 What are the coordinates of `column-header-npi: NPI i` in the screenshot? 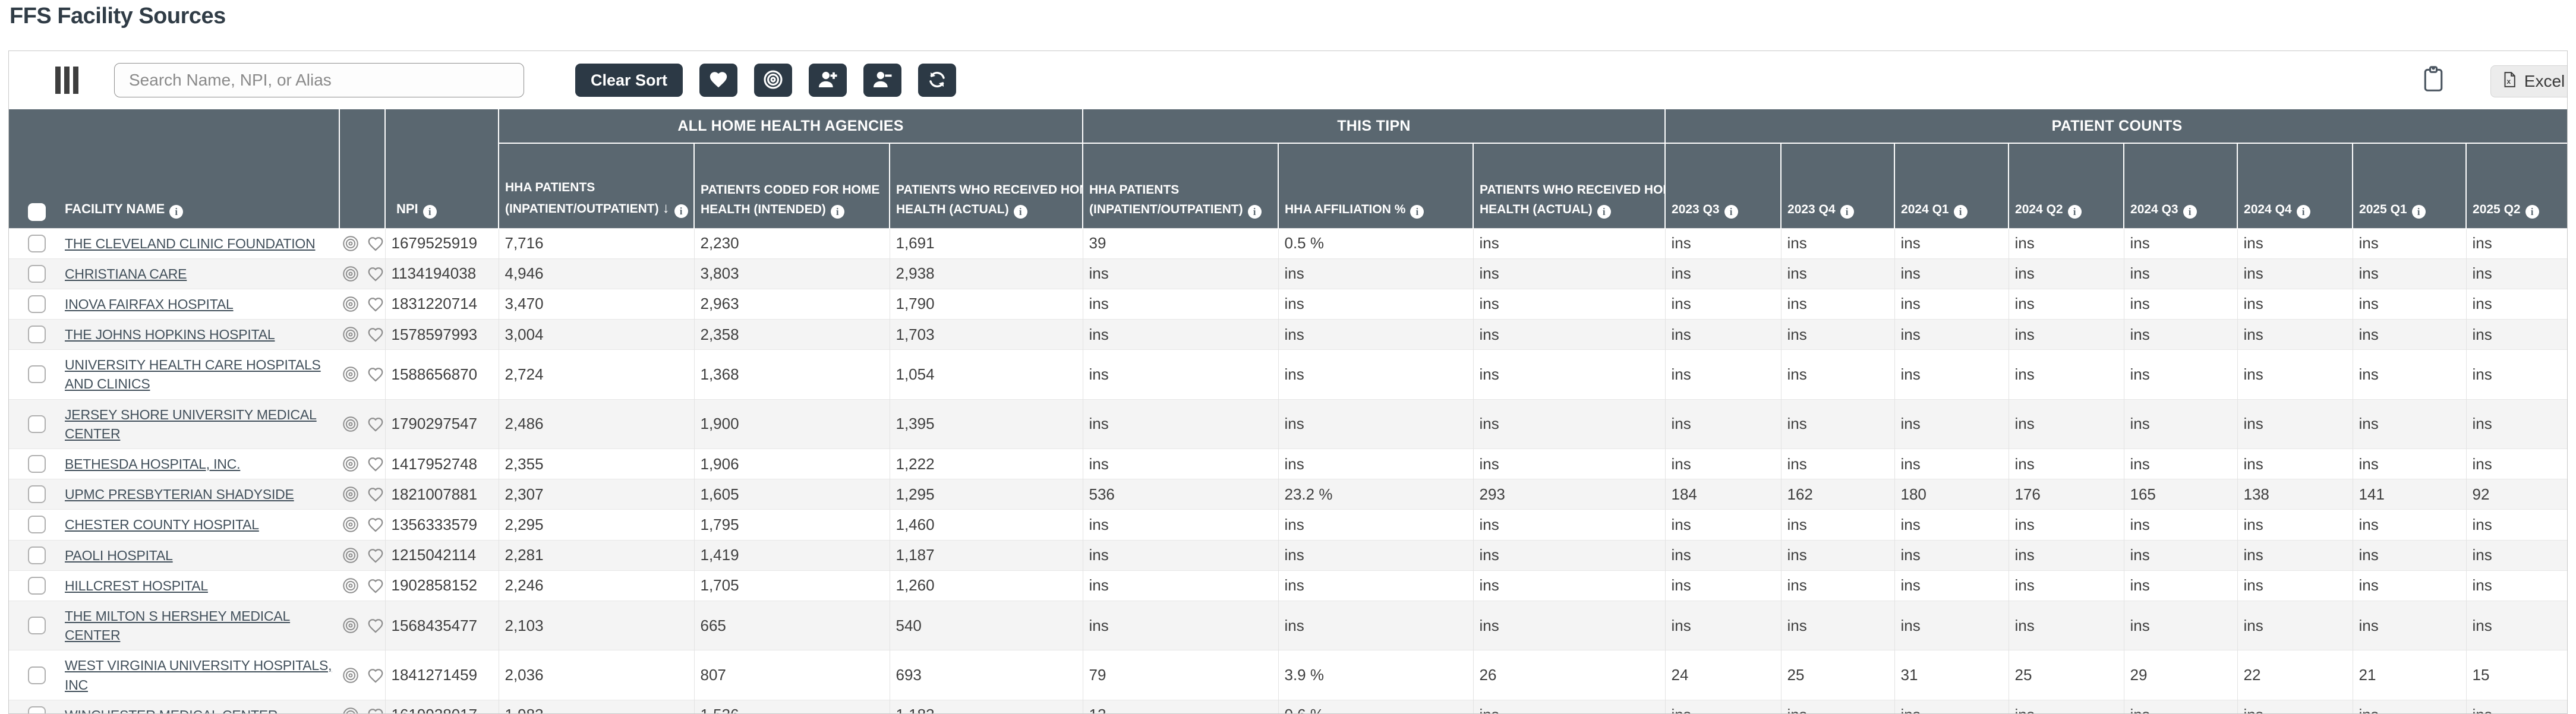 It's located at (442, 168).